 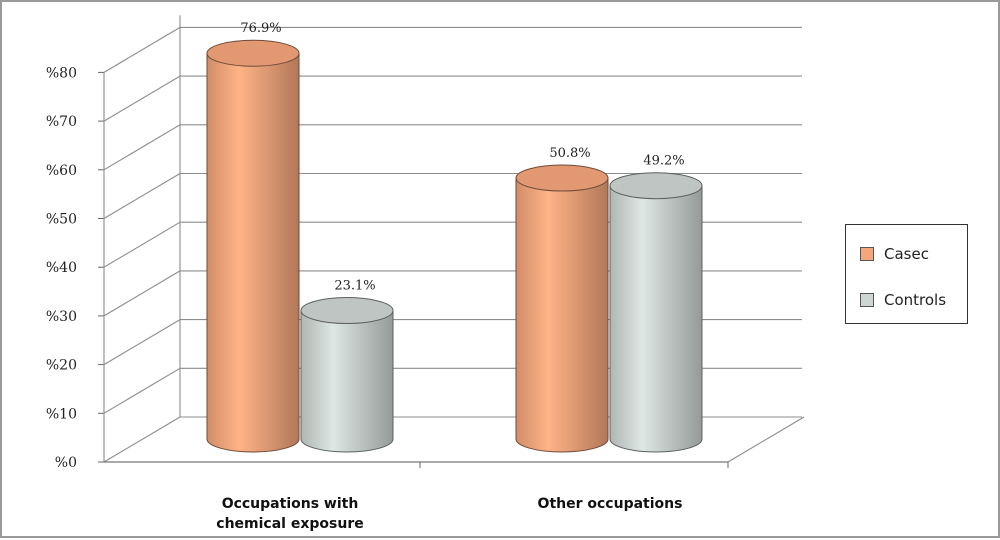 What do you see at coordinates (906, 254) in the screenshot?
I see `legend-label-casec: Casec` at bounding box center [906, 254].